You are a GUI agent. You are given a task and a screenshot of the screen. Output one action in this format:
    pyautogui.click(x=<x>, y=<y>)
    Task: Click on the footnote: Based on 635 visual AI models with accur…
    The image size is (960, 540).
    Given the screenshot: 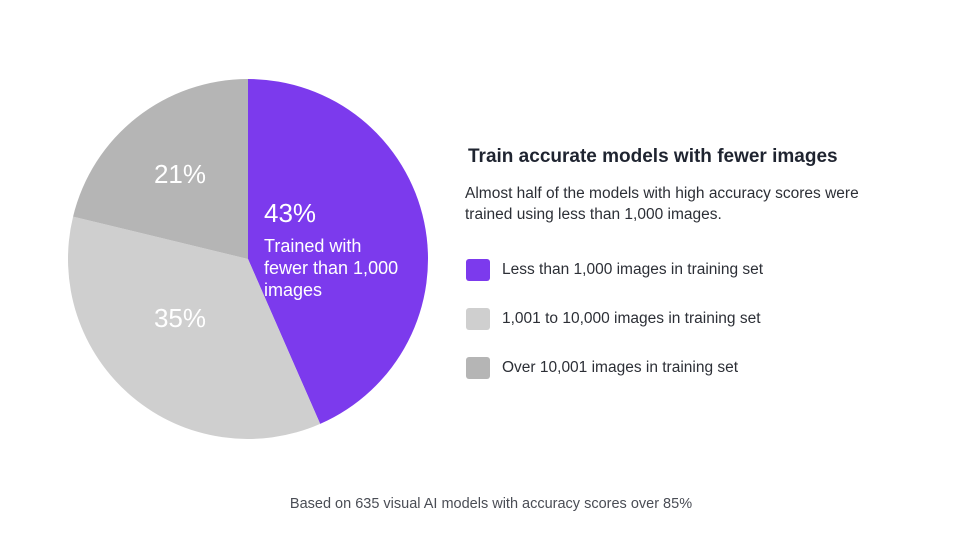 What is the action you would take?
    pyautogui.click(x=491, y=504)
    